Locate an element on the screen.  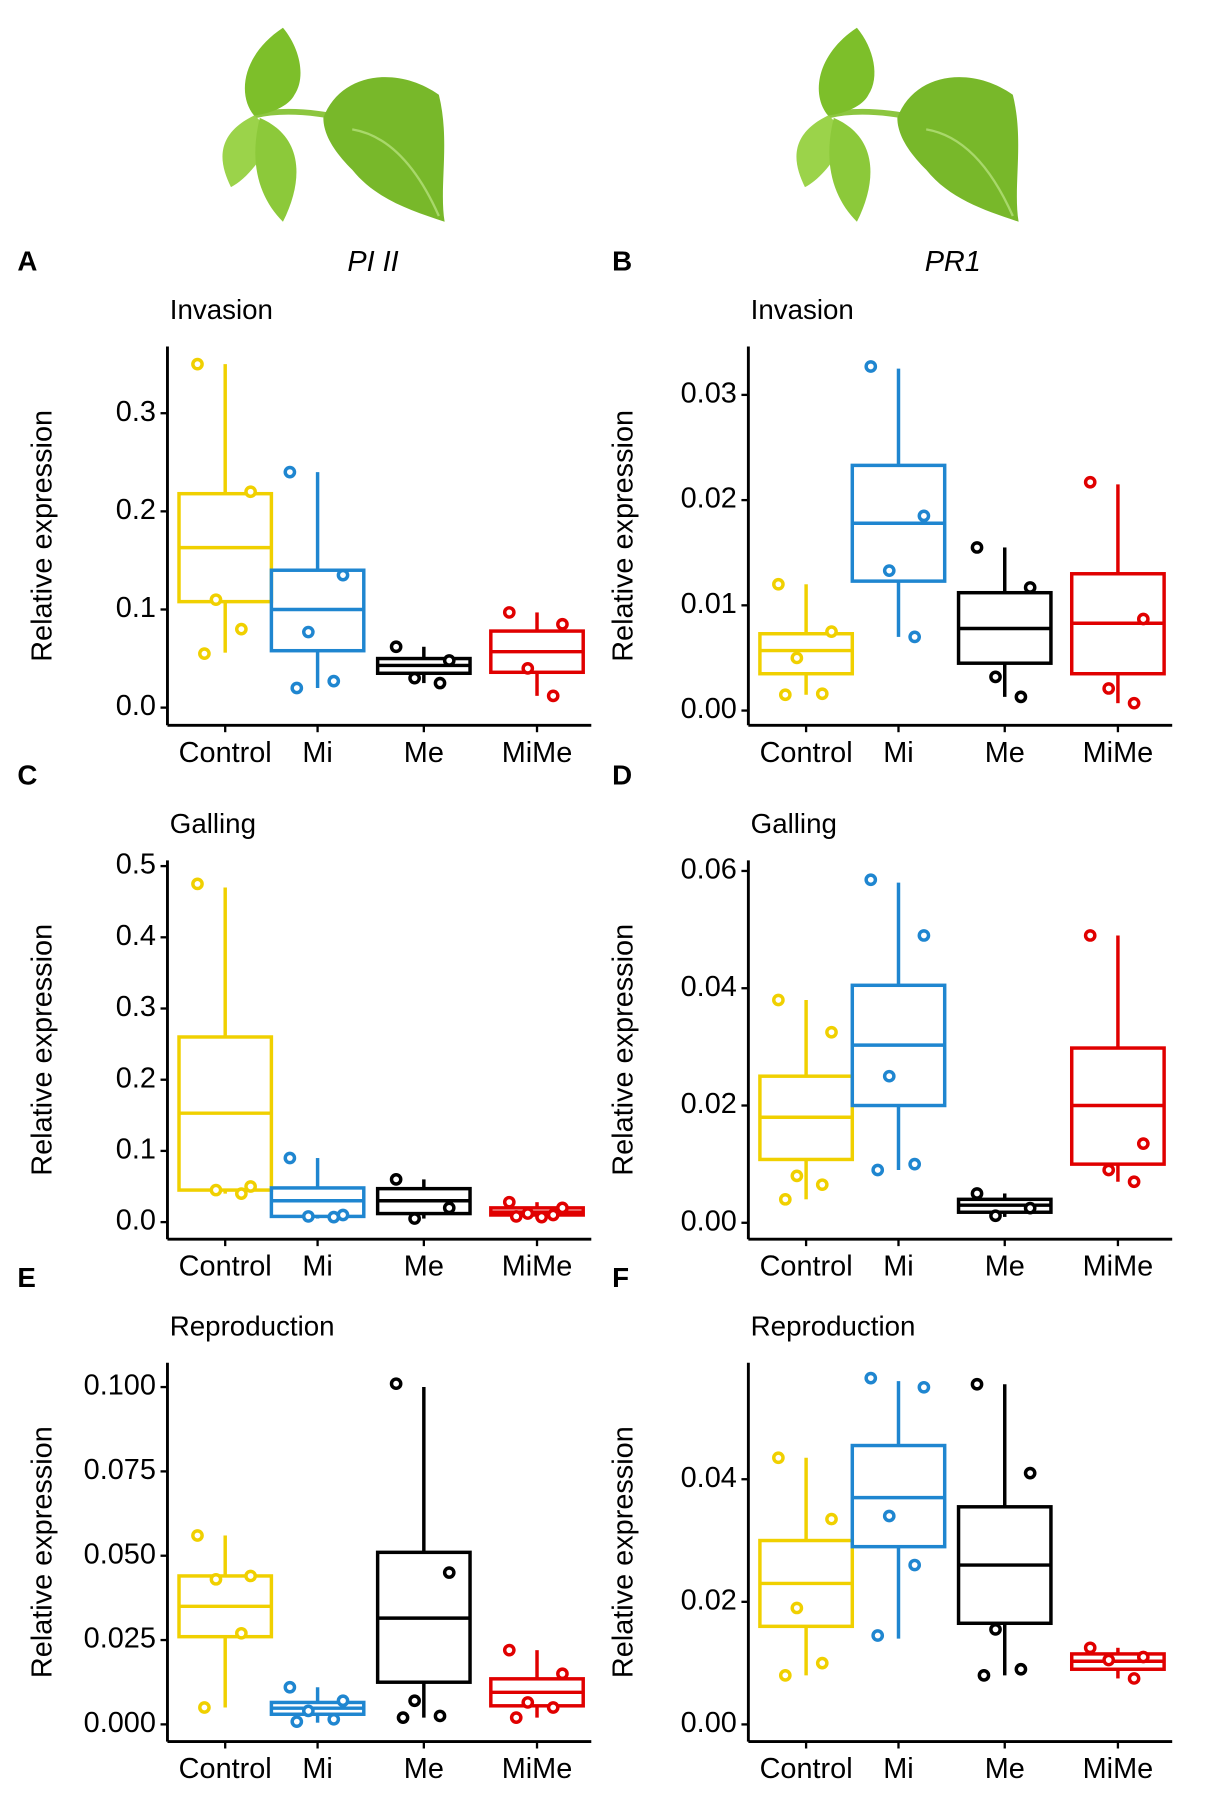
y-tick-label: 0.050 is located at coordinates (120, 1554).